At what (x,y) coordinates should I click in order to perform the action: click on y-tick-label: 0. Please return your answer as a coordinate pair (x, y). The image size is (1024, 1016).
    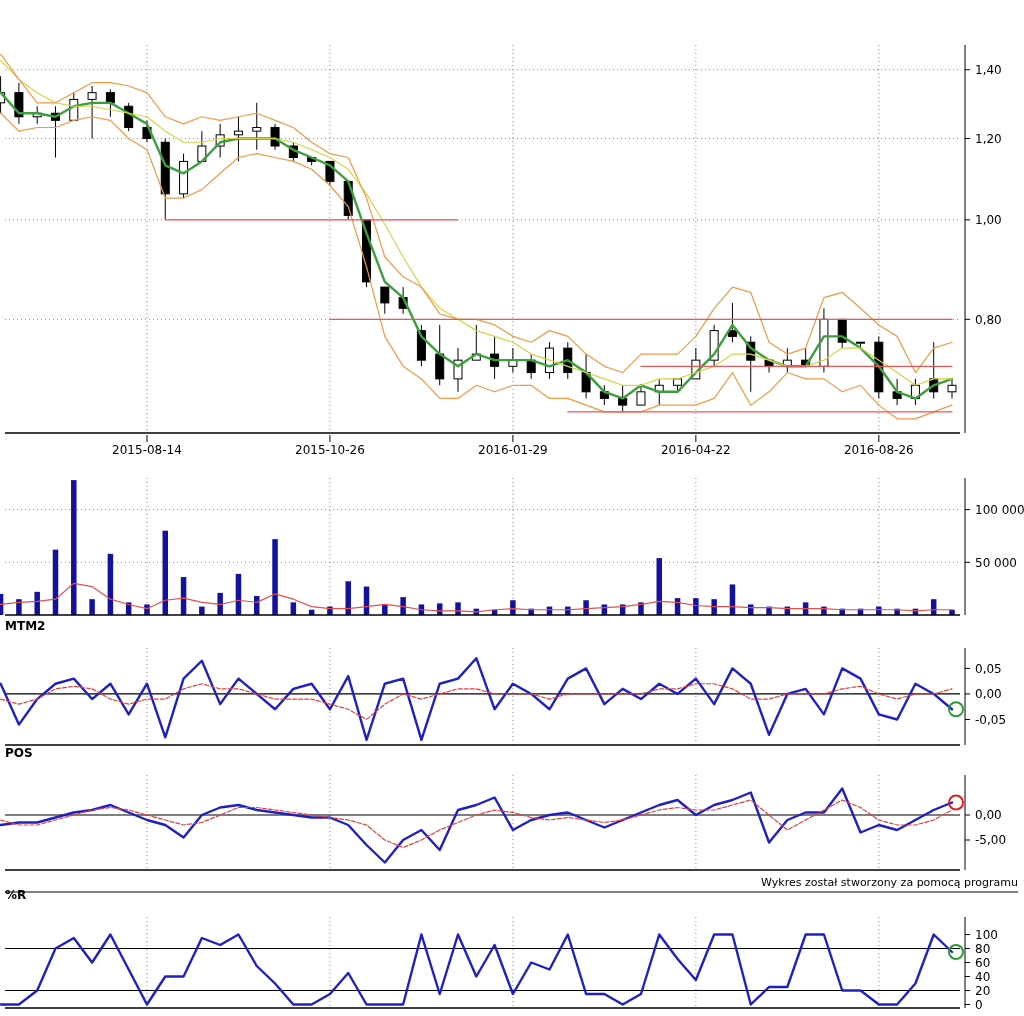
    Looking at the image, I should click on (979, 1004).